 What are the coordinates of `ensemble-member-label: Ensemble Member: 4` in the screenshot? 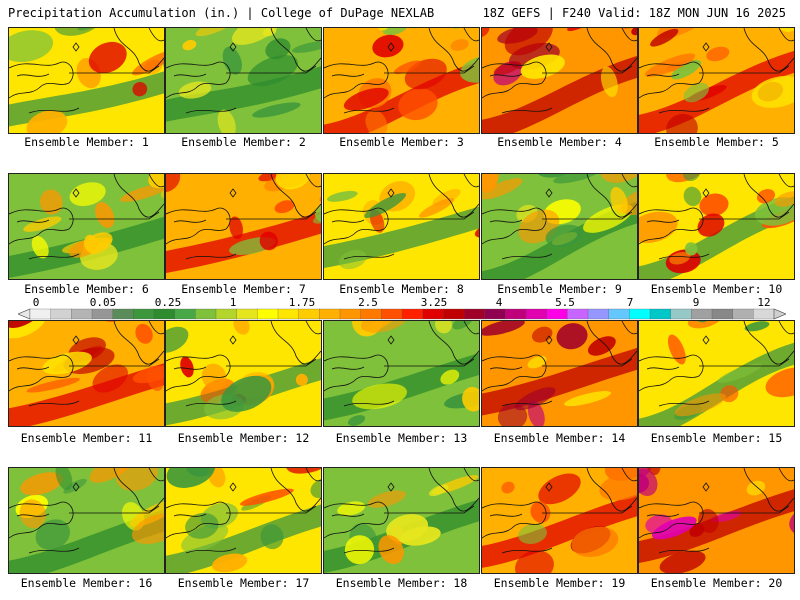 It's located at (559, 142).